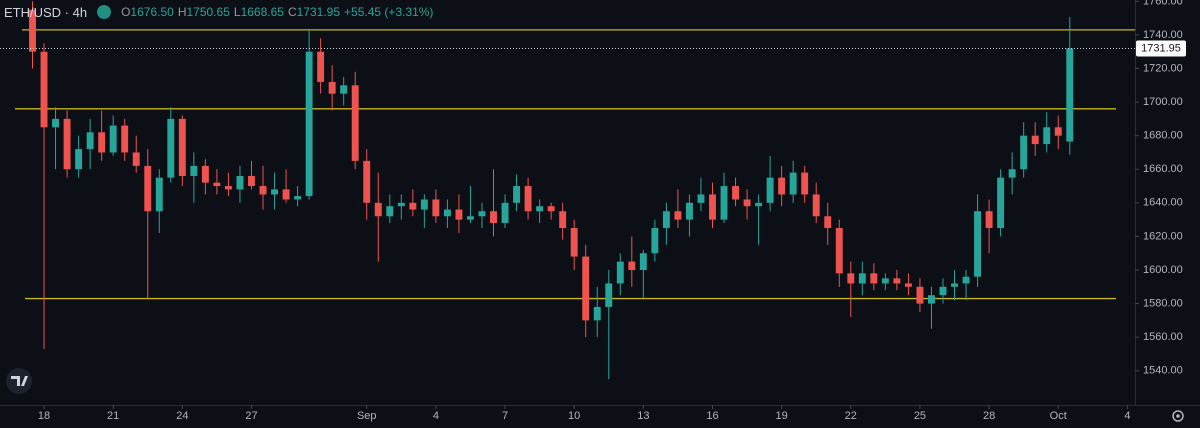 The width and height of the screenshot is (1200, 428). Describe the element at coordinates (851, 416) in the screenshot. I see `x-tick-label: 22` at that location.